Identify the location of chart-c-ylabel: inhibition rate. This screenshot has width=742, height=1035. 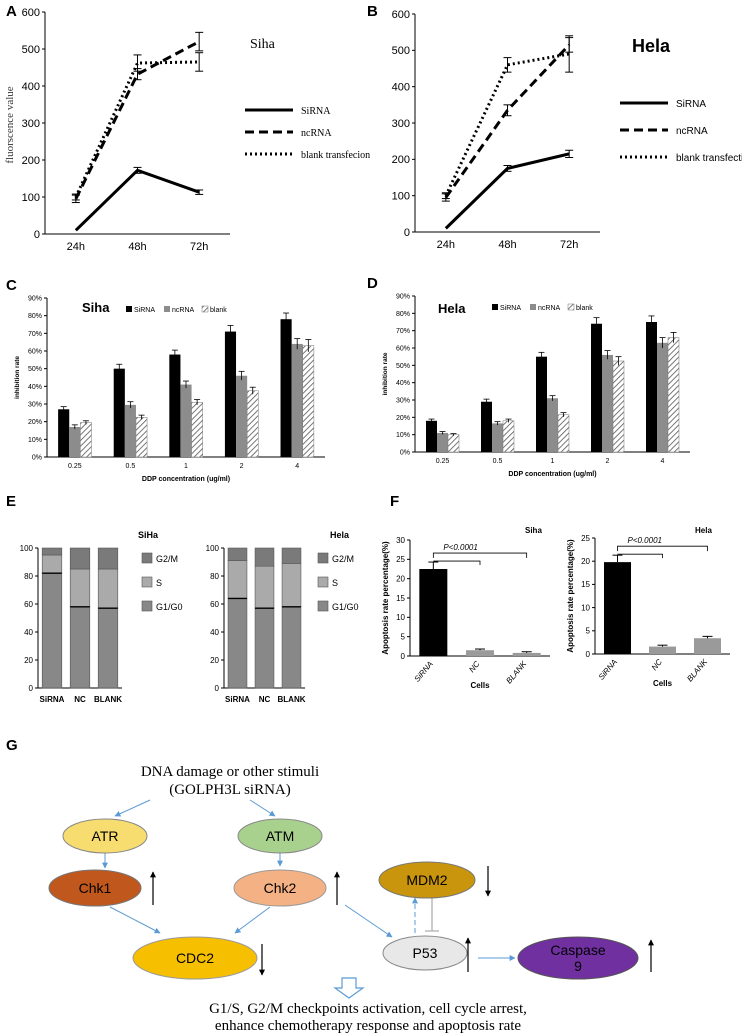
(17, 377).